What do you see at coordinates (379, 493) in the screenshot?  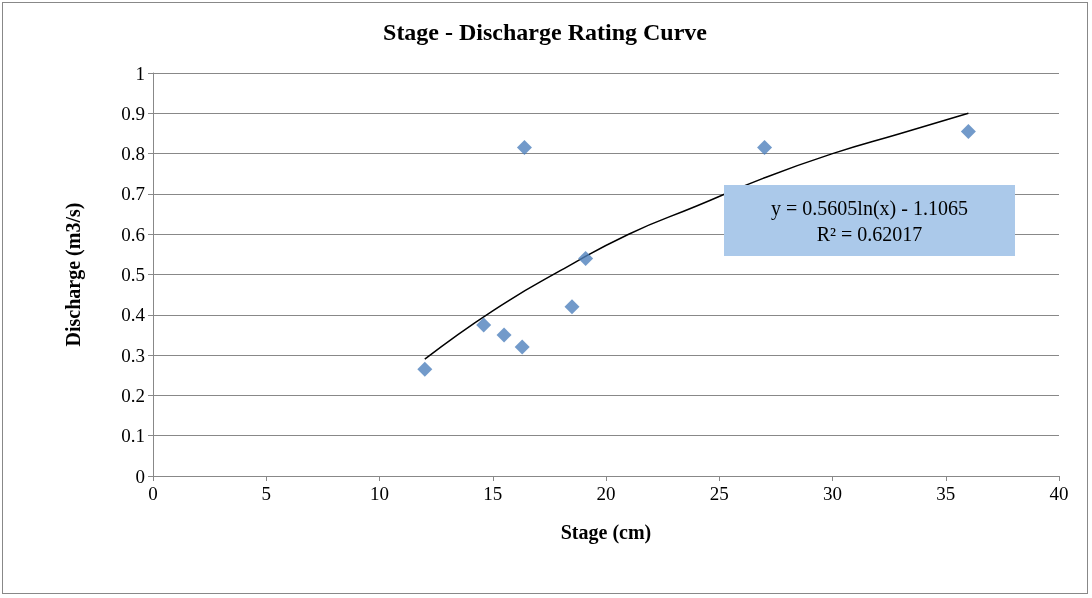 I see `x-tick-label: 10` at bounding box center [379, 493].